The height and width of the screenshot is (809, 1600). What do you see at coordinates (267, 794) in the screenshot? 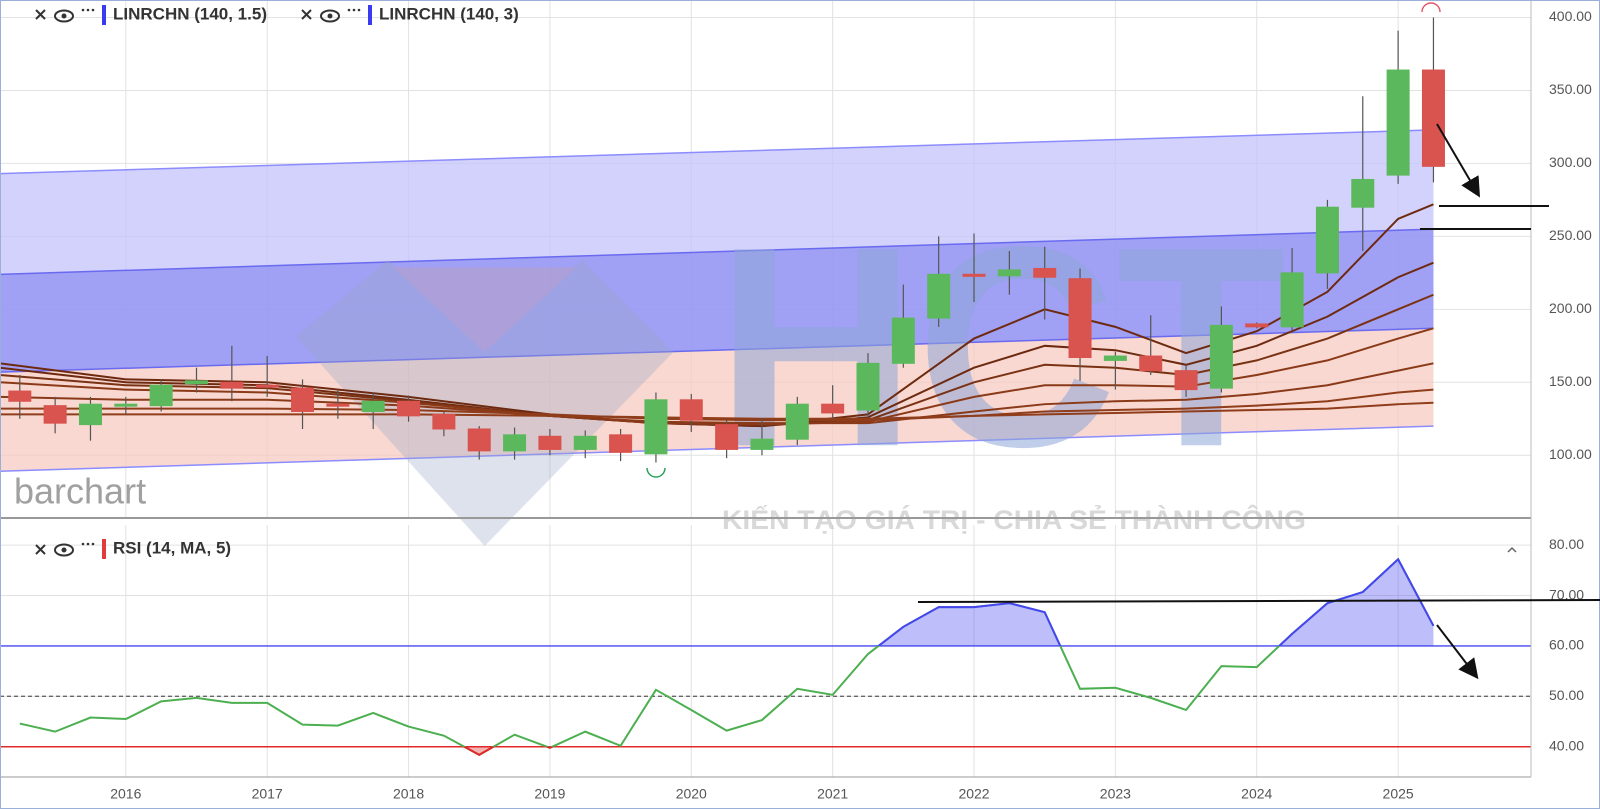
I see `x-tick-label: 2017` at bounding box center [267, 794].